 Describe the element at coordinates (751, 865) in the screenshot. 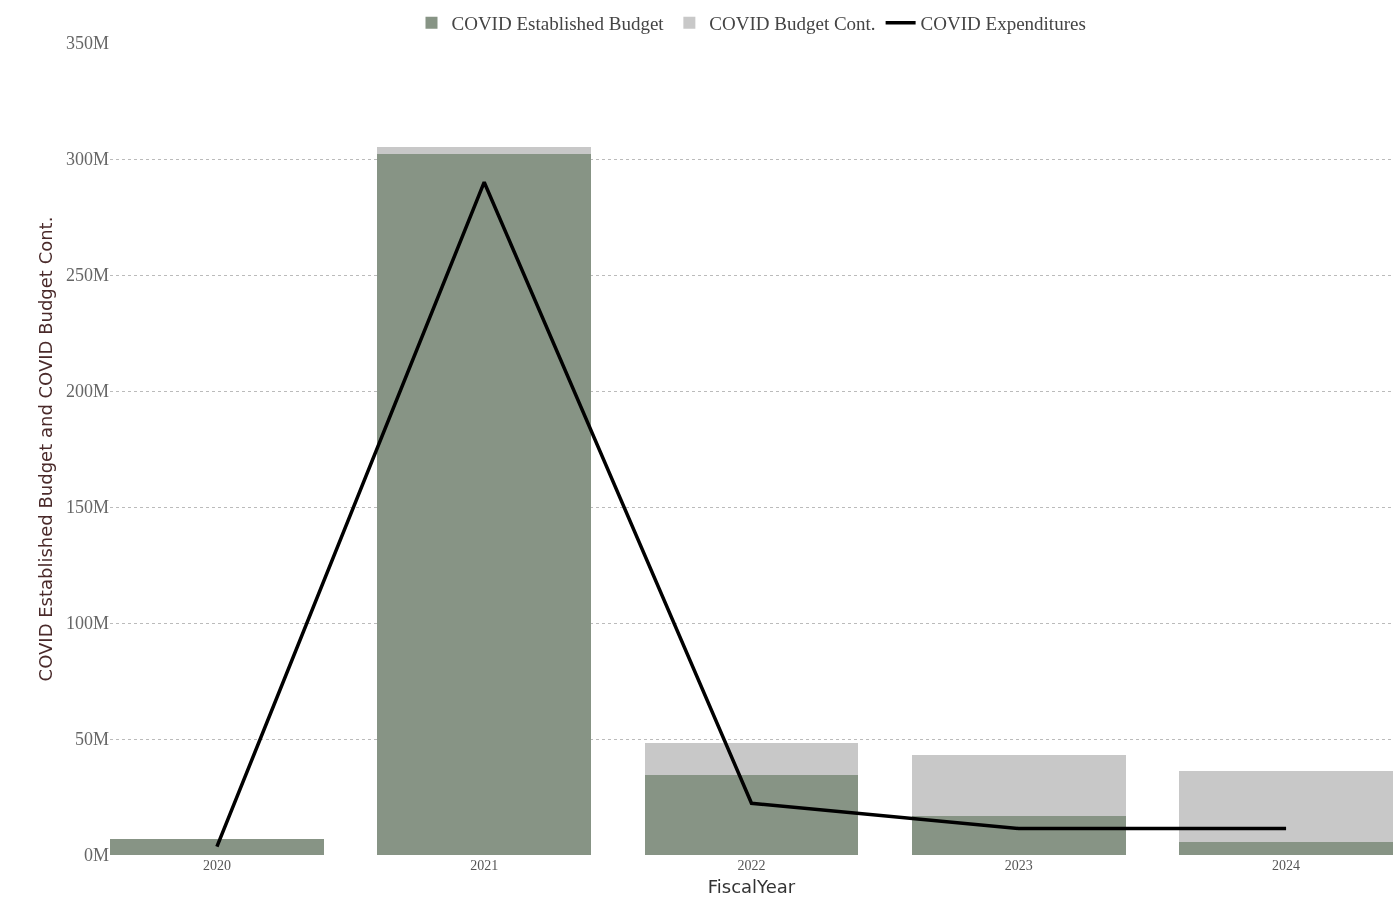

I see `x-tick-label: 2022` at that location.